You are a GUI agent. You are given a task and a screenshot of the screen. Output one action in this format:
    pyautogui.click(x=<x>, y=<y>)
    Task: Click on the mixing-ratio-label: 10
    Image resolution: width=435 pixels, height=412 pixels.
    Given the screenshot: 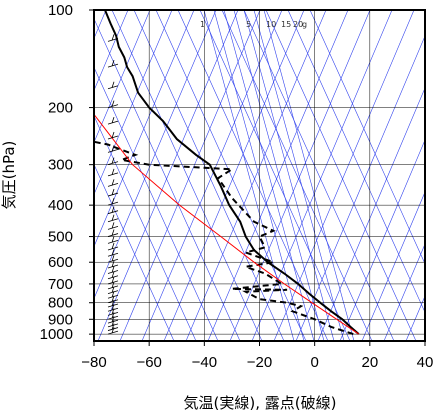 What is the action you would take?
    pyautogui.click(x=271, y=24)
    